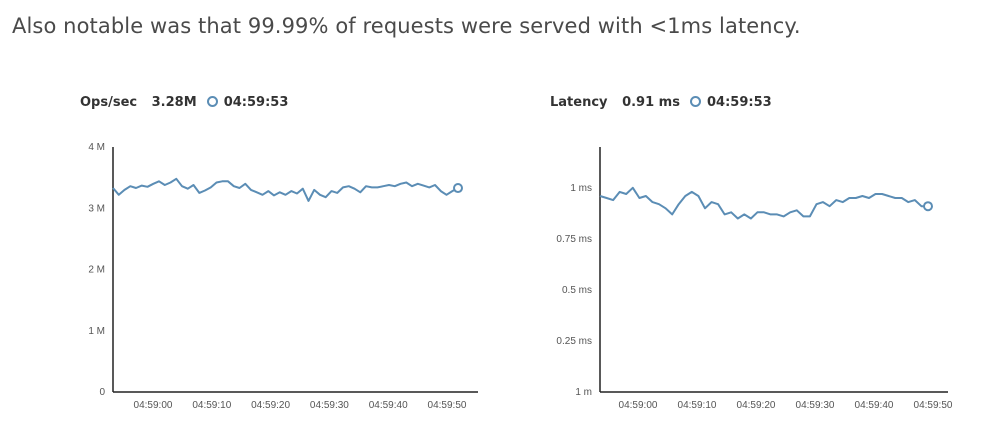 This screenshot has width=999, height=432. What do you see at coordinates (651, 102) in the screenshot?
I see `latency-current-value: 0.91 ms` at bounding box center [651, 102].